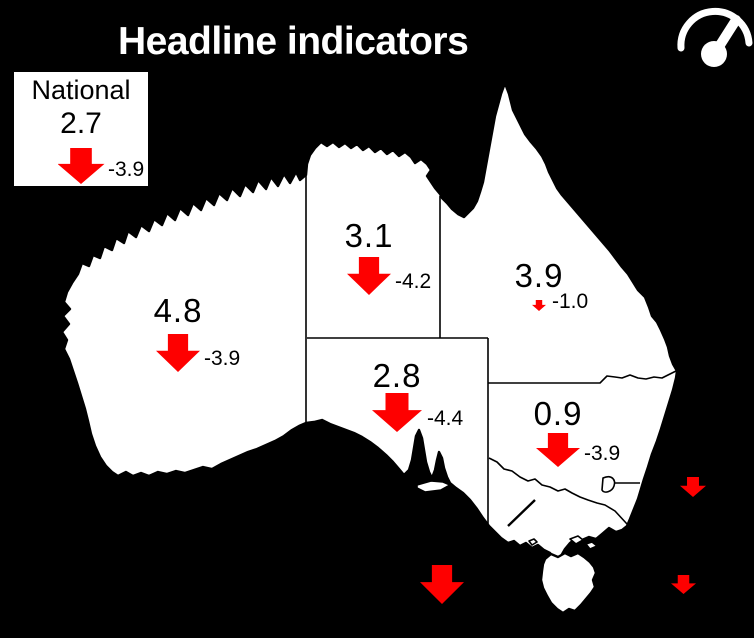 The height and width of the screenshot is (638, 754). Describe the element at coordinates (568, 583) in the screenshot. I see `tasmania-outline` at that location.